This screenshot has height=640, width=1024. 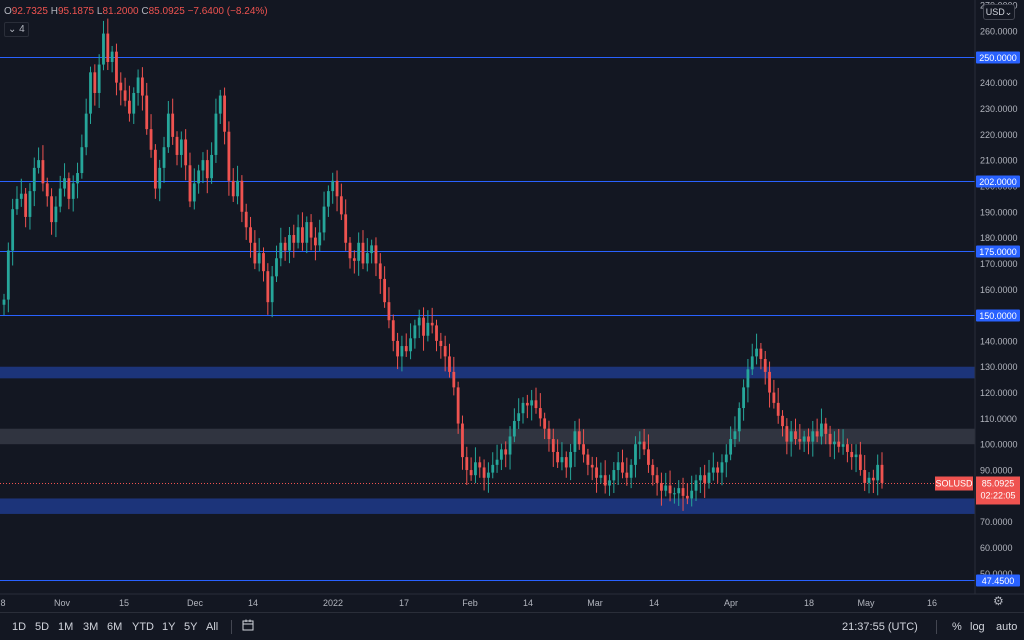 What do you see at coordinates (54, 11) in the screenshot?
I see `high-label: H` at bounding box center [54, 11].